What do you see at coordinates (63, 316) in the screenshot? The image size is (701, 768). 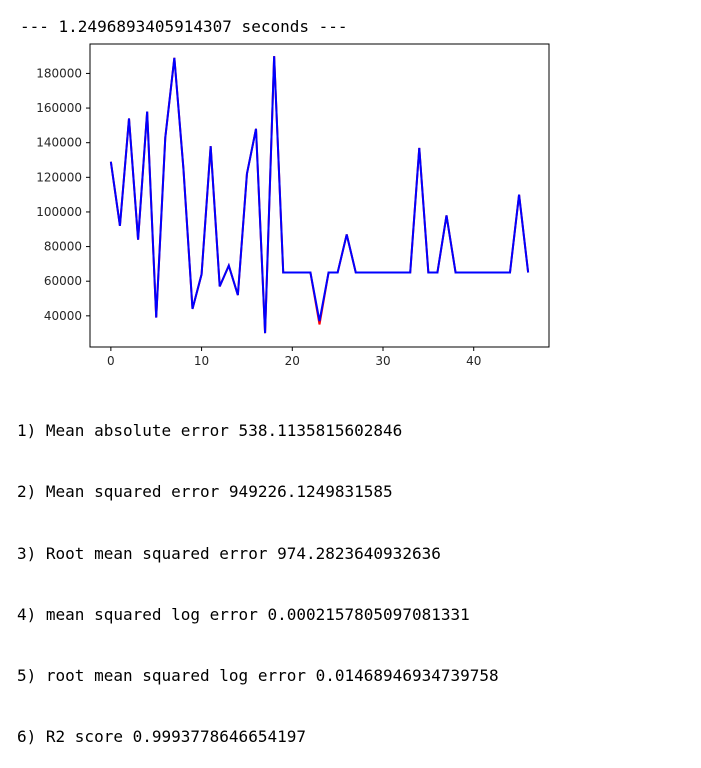 I see `y-tick-label: 40000` at bounding box center [63, 316].